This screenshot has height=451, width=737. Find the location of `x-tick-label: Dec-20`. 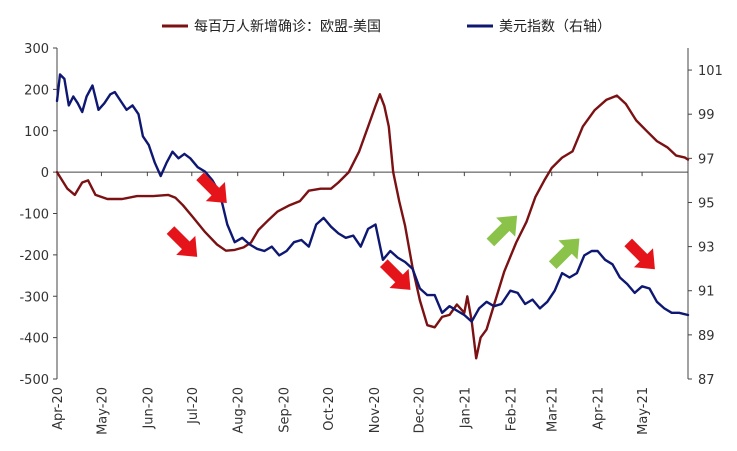

x-tick-label: Dec-20 is located at coordinates (419, 410).